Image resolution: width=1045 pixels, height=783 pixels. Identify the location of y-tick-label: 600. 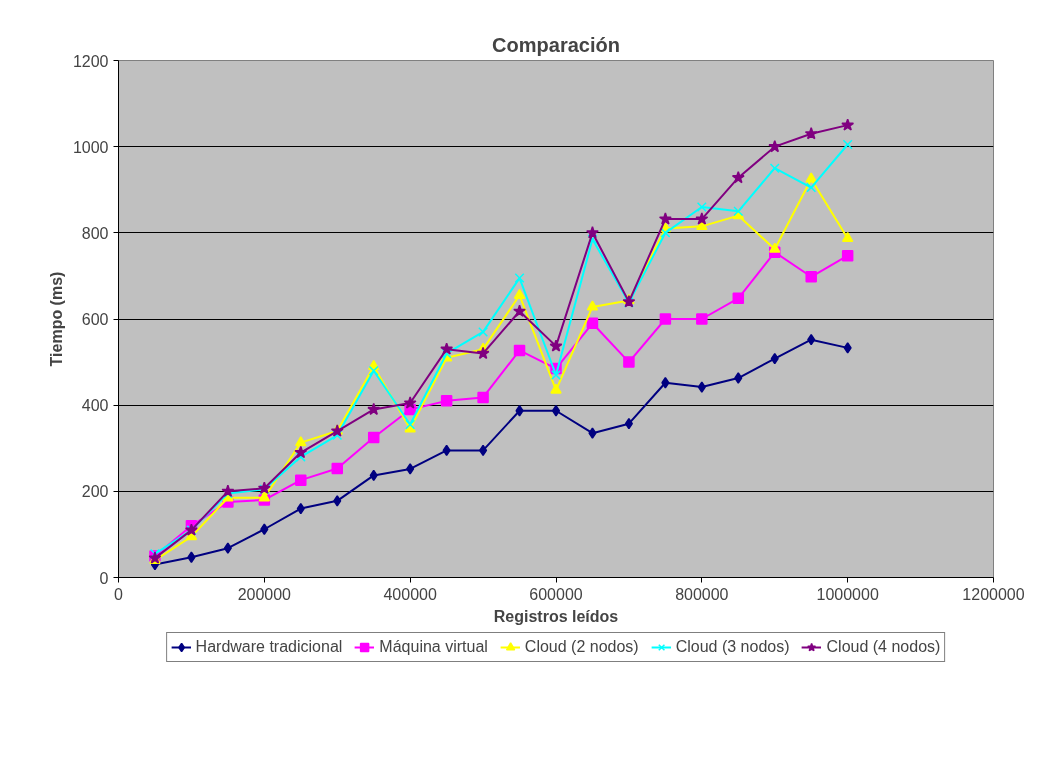
(95, 319).